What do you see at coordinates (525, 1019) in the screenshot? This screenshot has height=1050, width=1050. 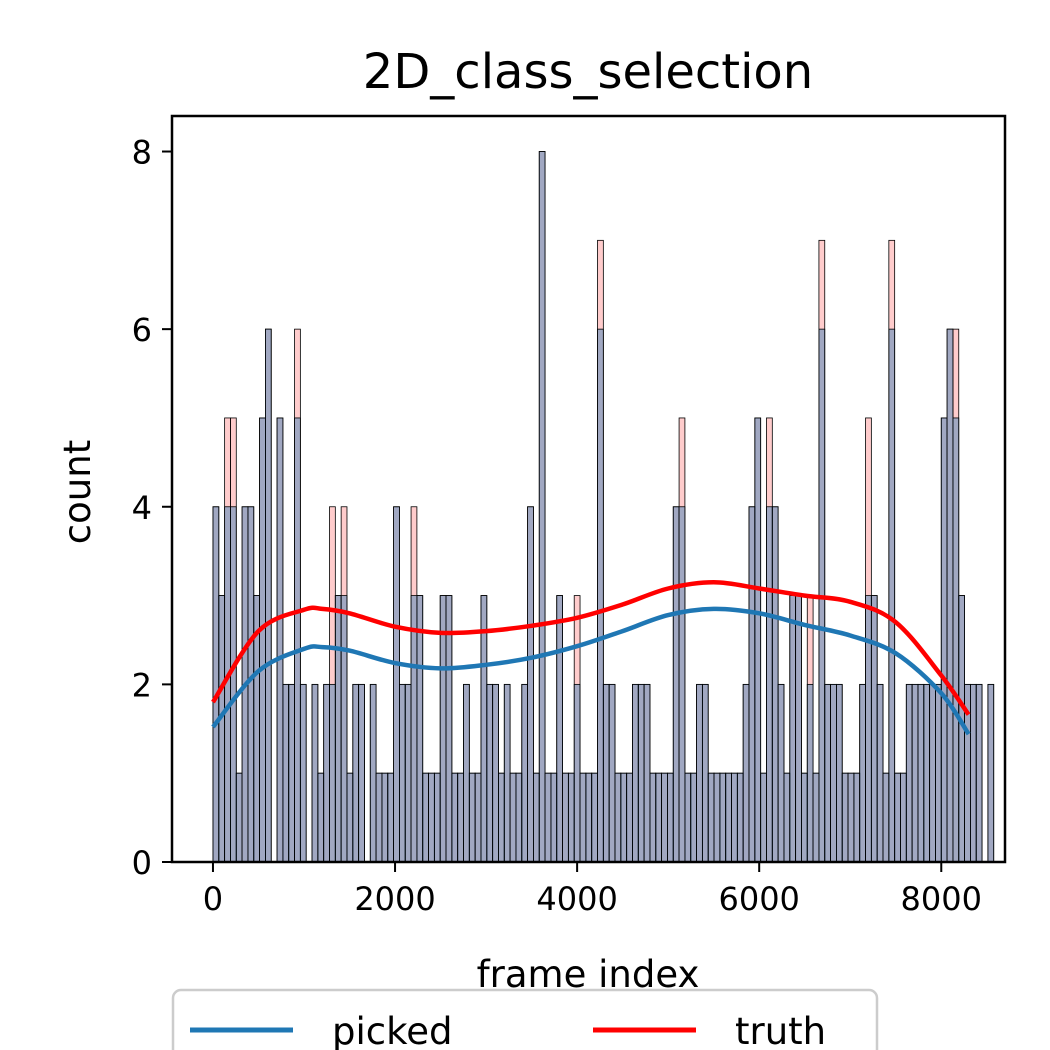 I see `legend: picked truth` at bounding box center [525, 1019].